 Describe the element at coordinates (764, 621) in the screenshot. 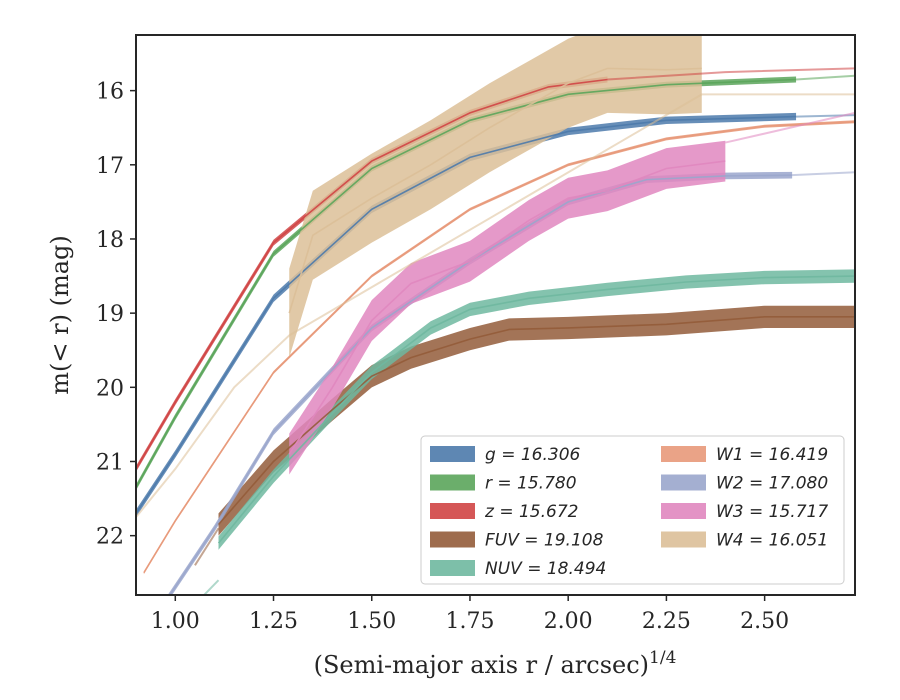

I see `x-tick-label: 2.50` at that location.